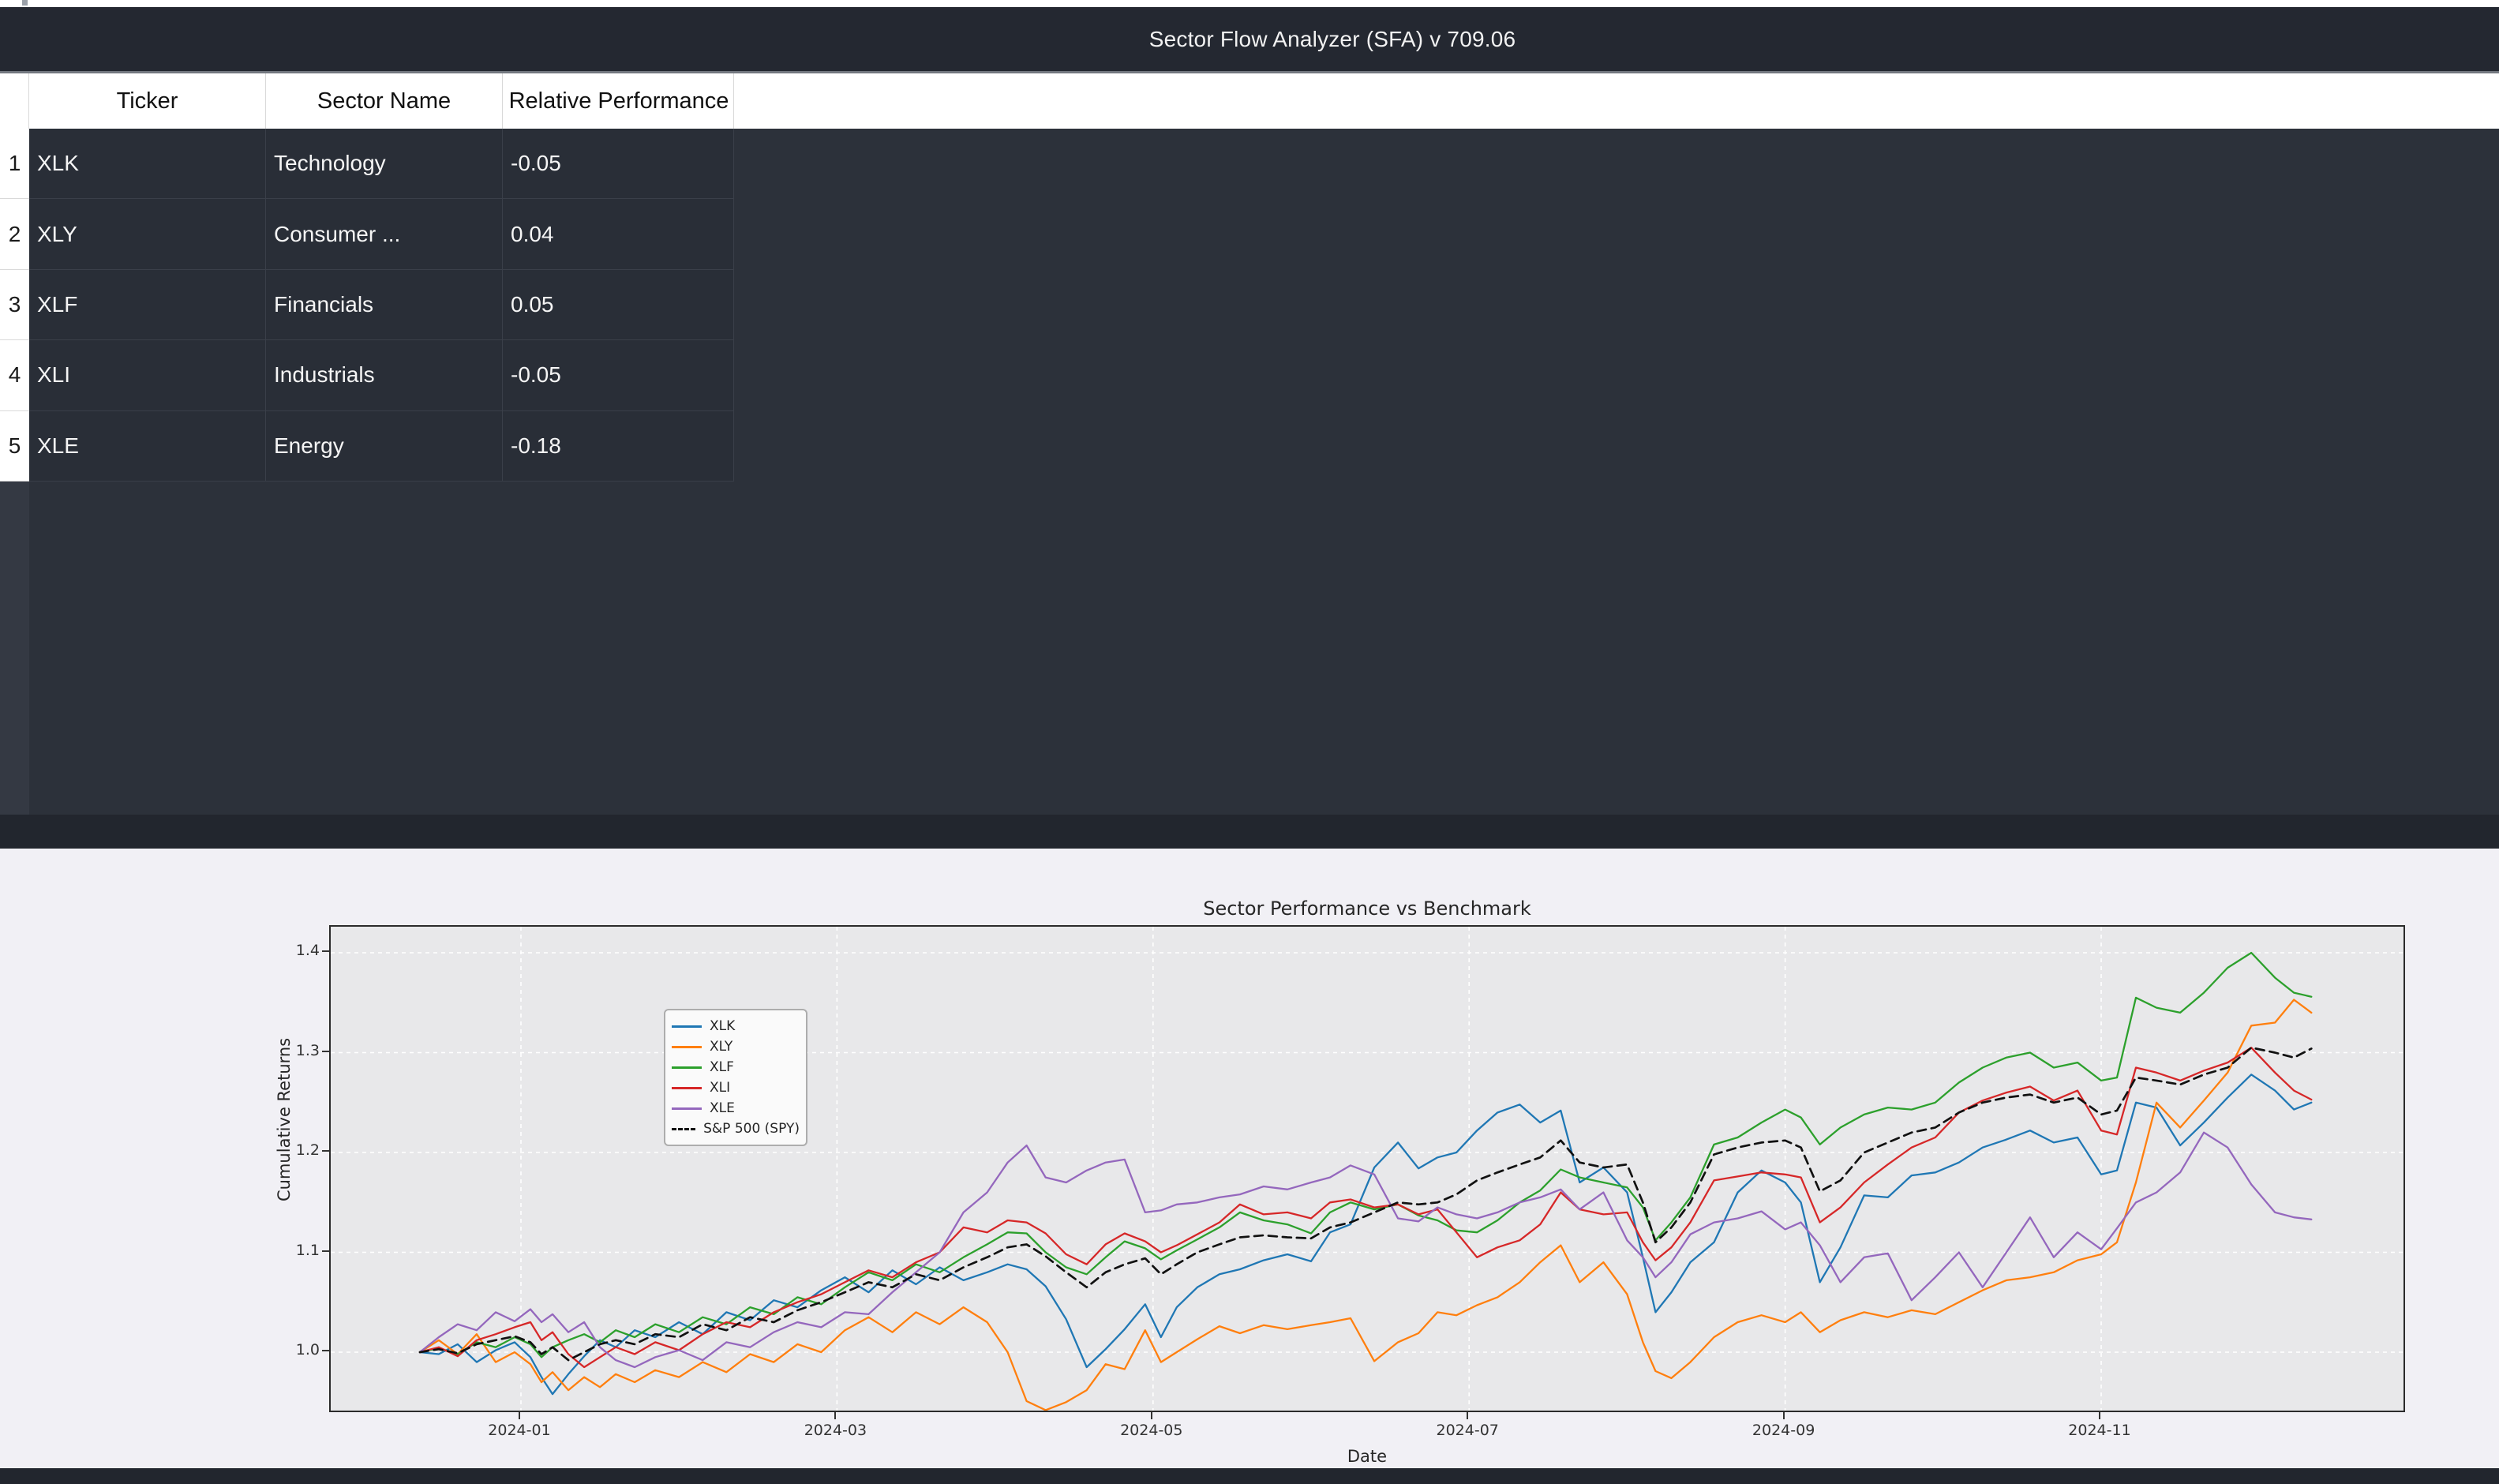 The width and height of the screenshot is (2499, 1484). I want to click on cell-ticker: XLY, so click(147, 234).